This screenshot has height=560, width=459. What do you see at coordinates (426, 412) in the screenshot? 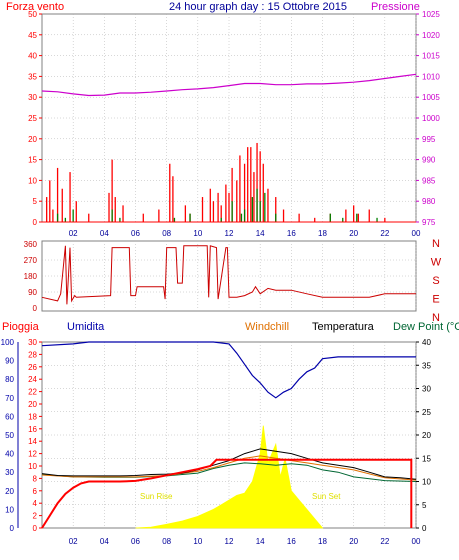
I see `temperature-tick-label: 25` at bounding box center [426, 412].